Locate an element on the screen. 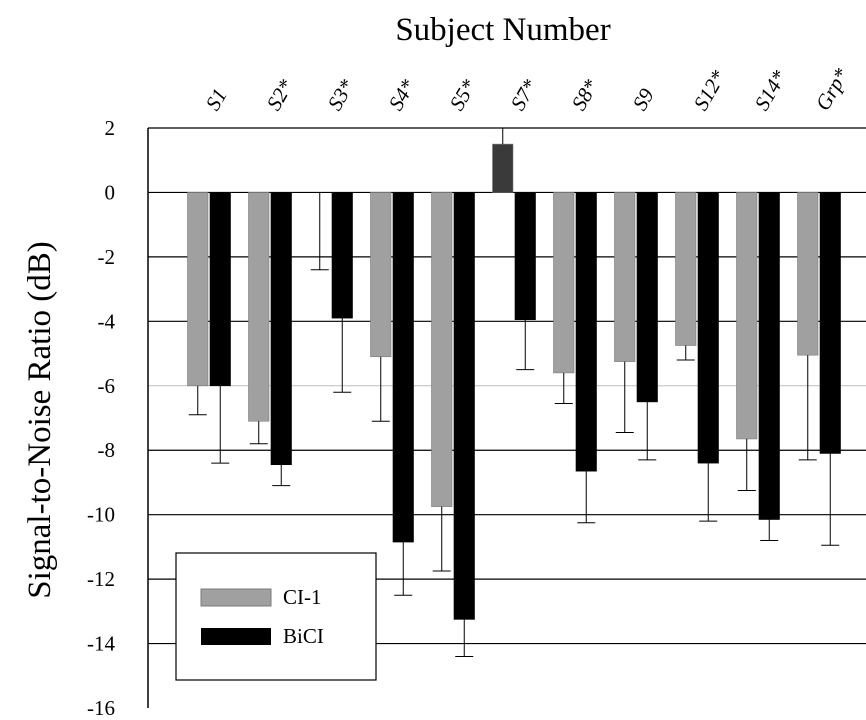  category-label: S1 is located at coordinates (216, 99).